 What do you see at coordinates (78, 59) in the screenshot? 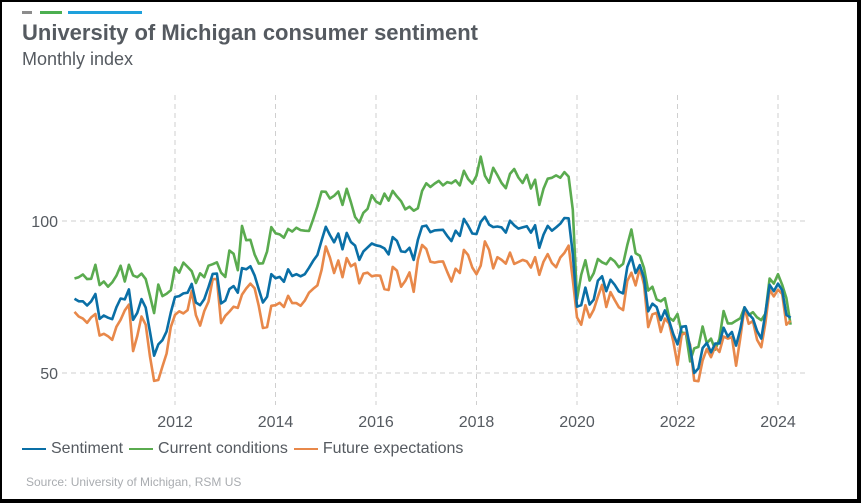
I see `chart-subtitle: Monthly index` at bounding box center [78, 59].